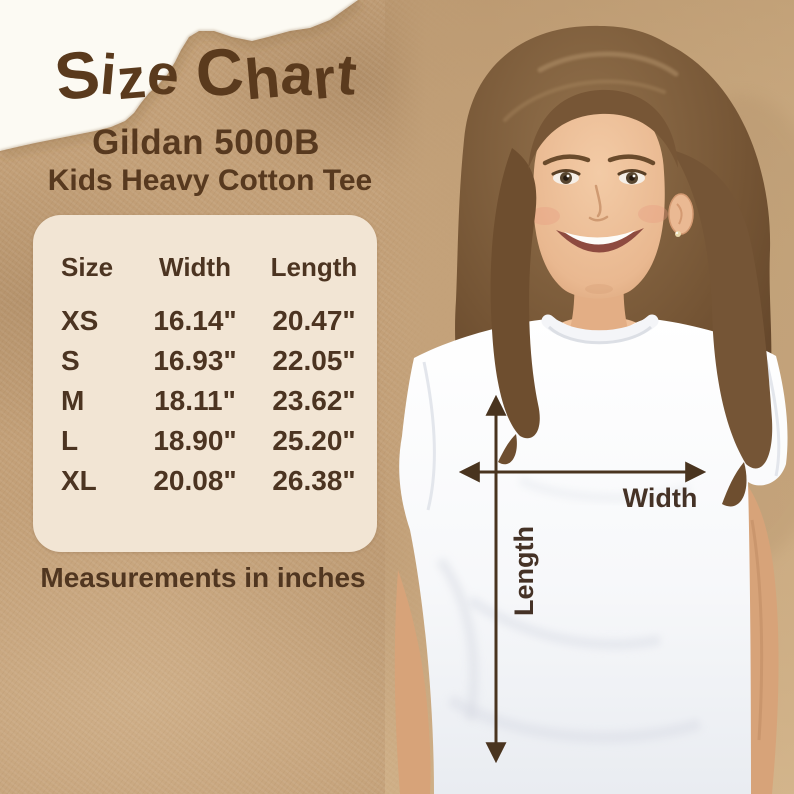  What do you see at coordinates (314, 400) in the screenshot?
I see `length-cell: 23.62"` at bounding box center [314, 400].